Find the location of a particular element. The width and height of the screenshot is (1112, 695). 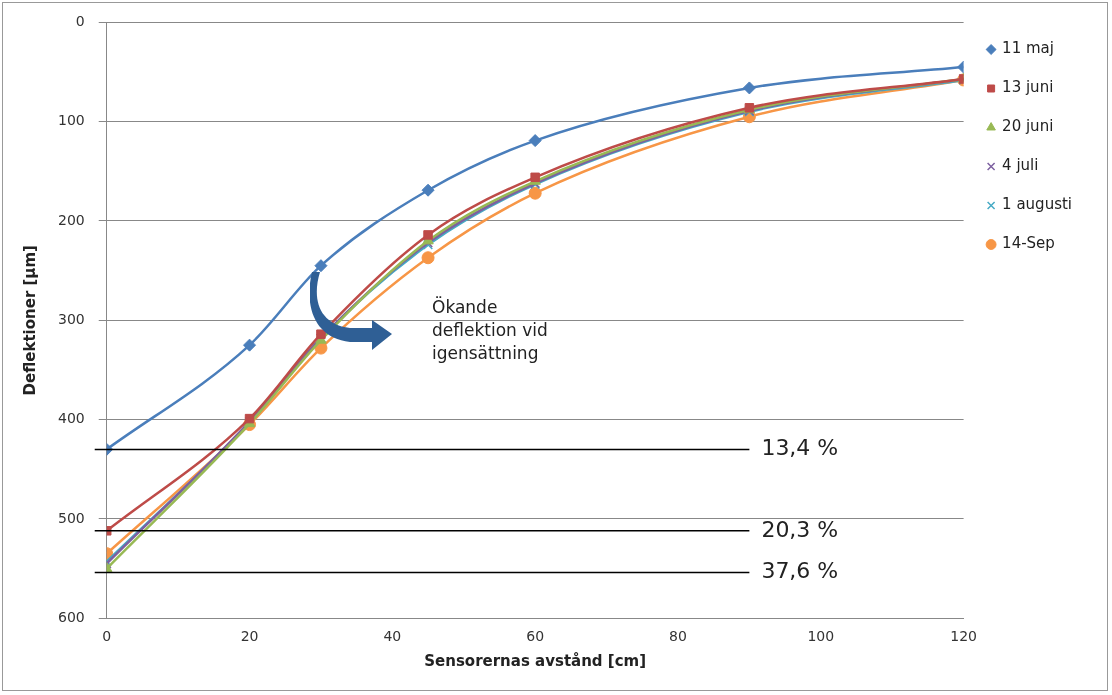

y-tick-label: 500 is located at coordinates (71, 517).